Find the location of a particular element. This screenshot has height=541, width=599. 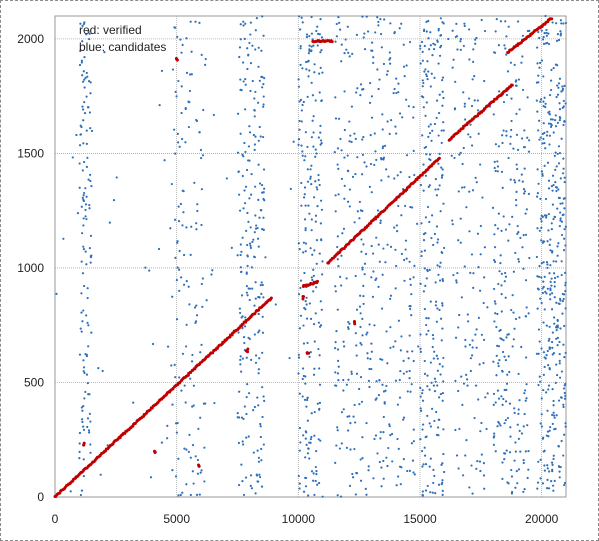

x-tick-label: 10000 is located at coordinates (299, 519).